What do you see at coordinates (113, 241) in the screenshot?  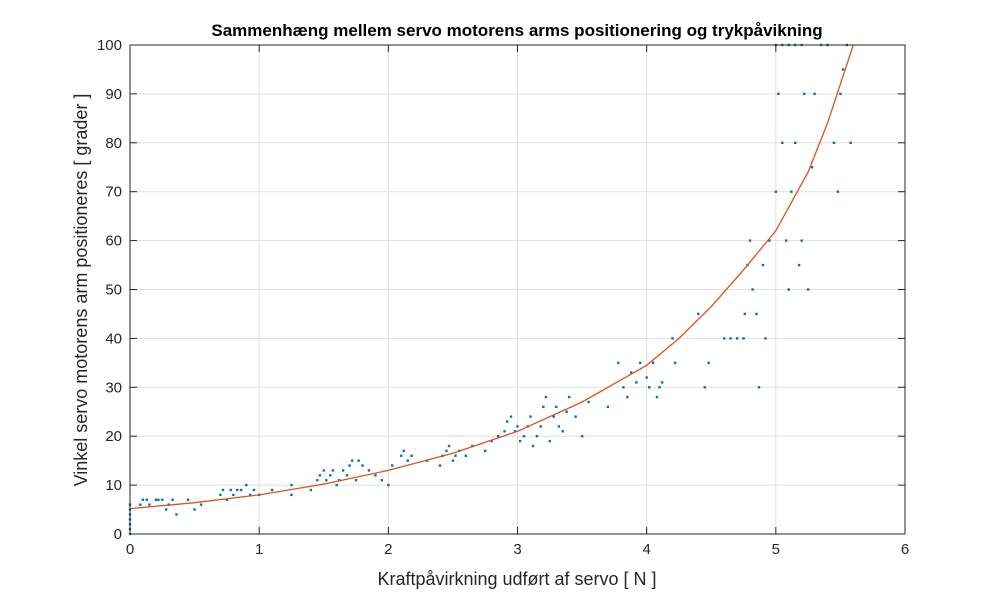 I see `y-tick-label: 60` at bounding box center [113, 241].